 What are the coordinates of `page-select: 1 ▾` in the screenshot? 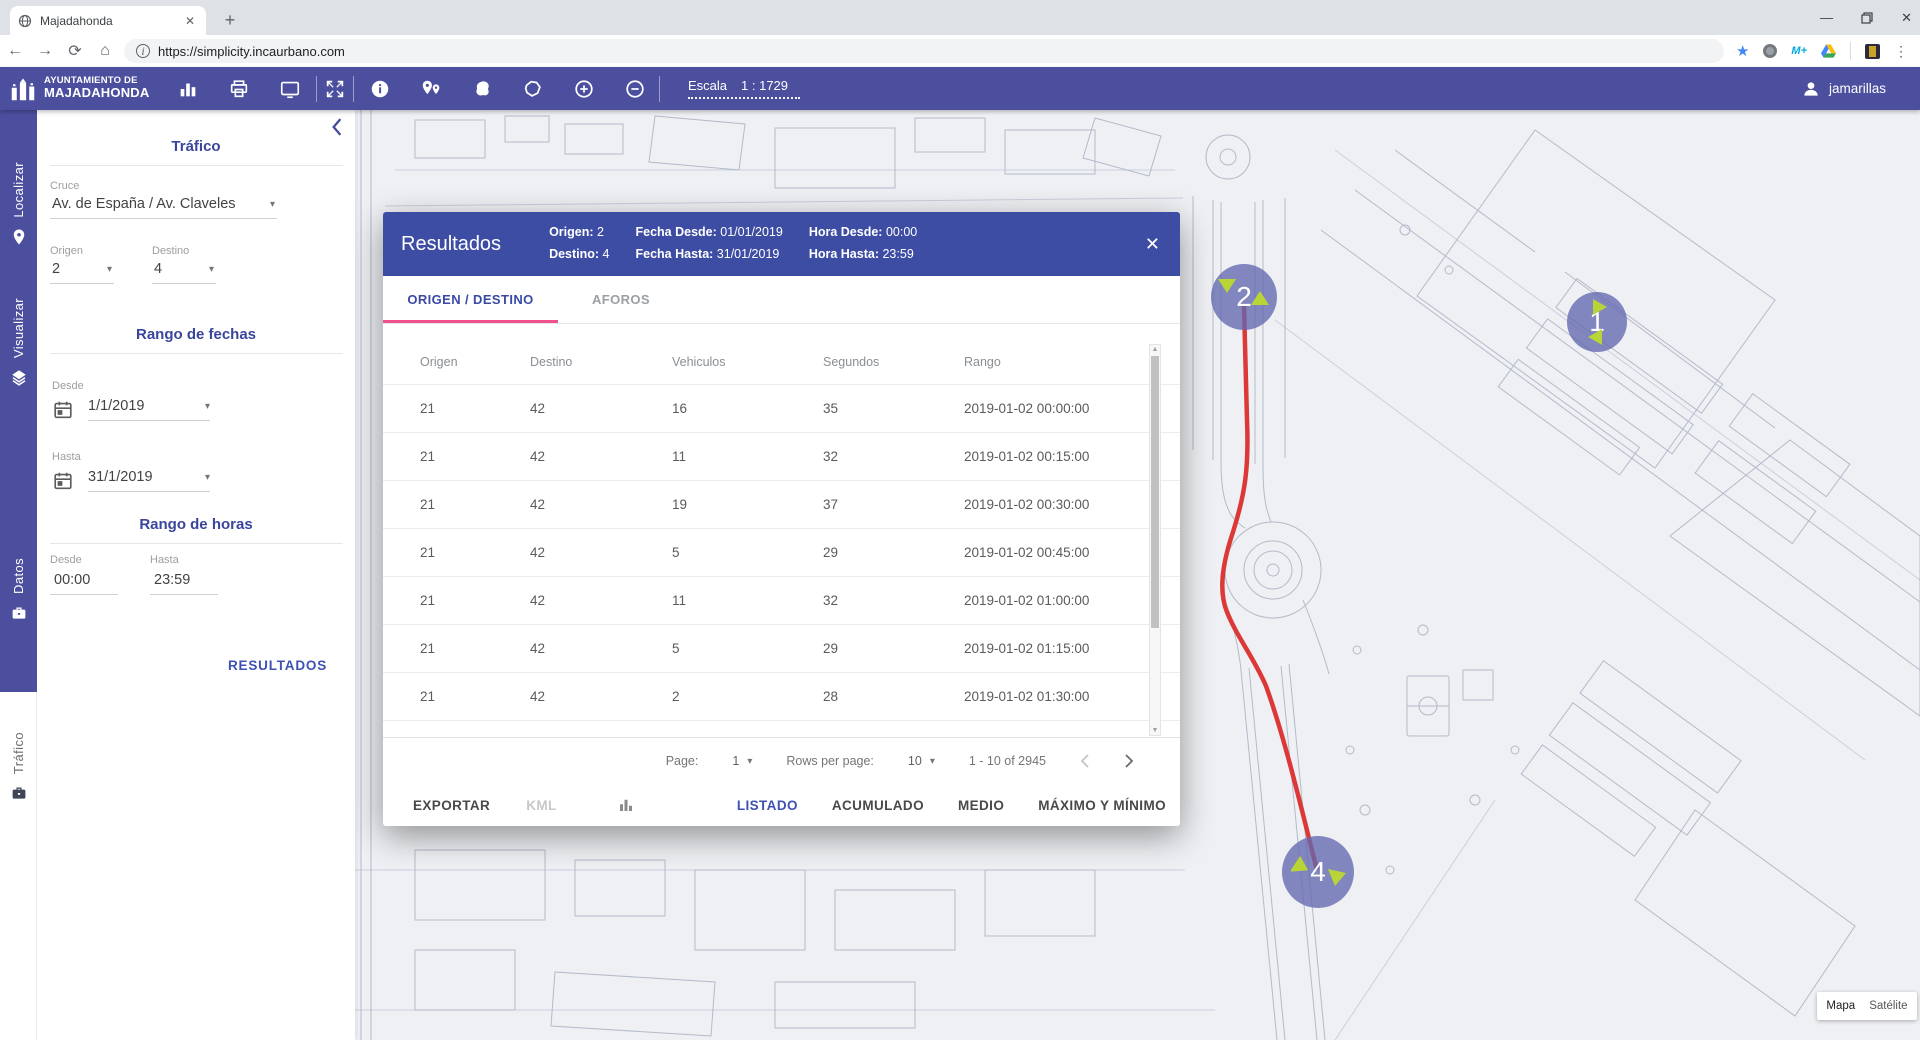 It's located at (742, 761).